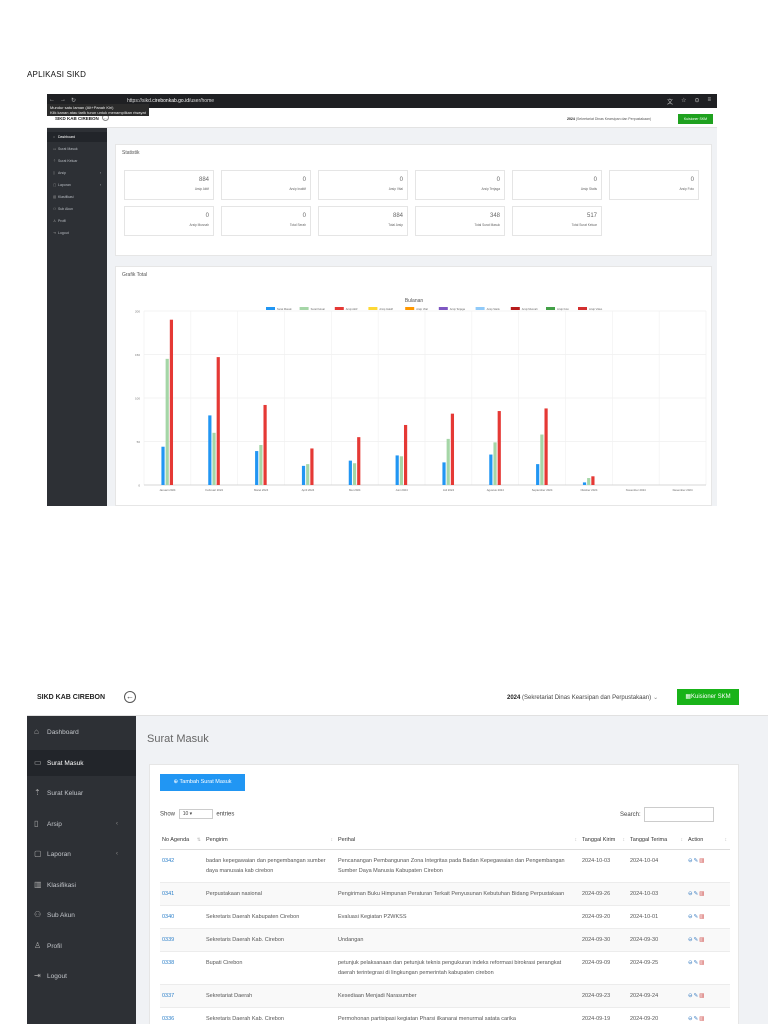  I want to click on kuisioner-button: Kuisioner SKM, so click(695, 119).